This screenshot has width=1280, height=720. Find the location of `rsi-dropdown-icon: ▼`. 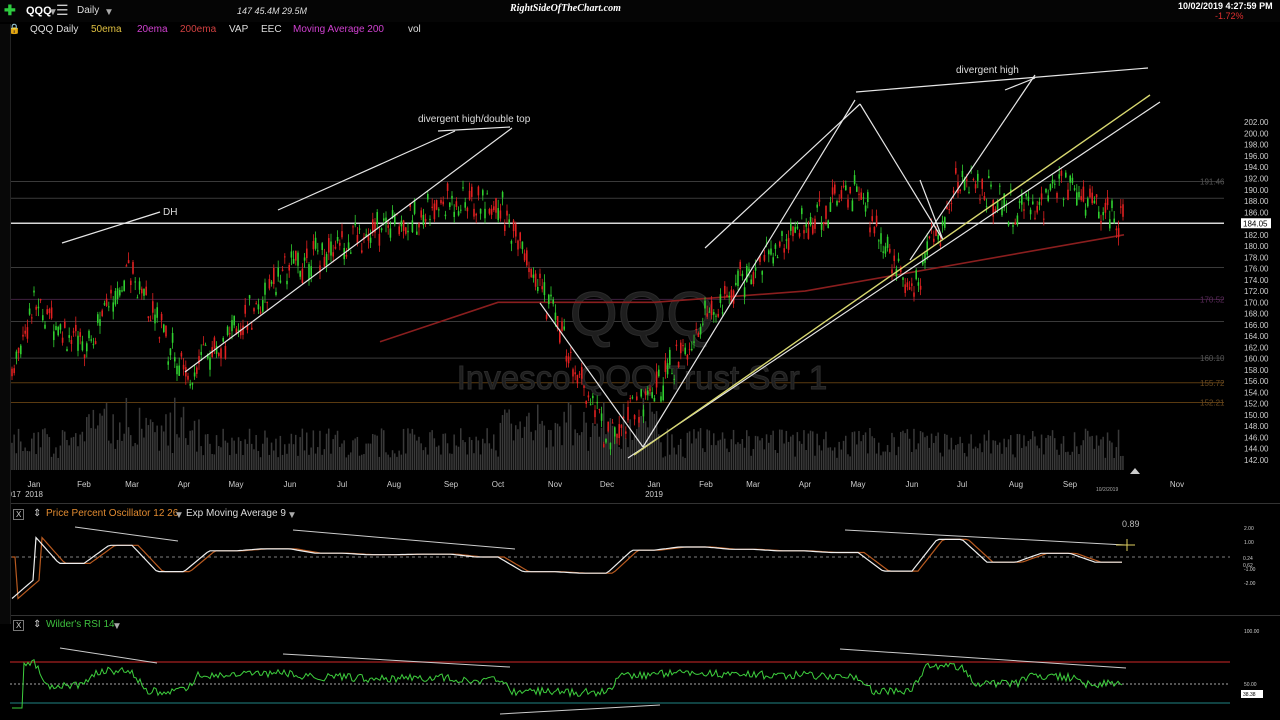

rsi-dropdown-icon: ▼ is located at coordinates (117, 626).